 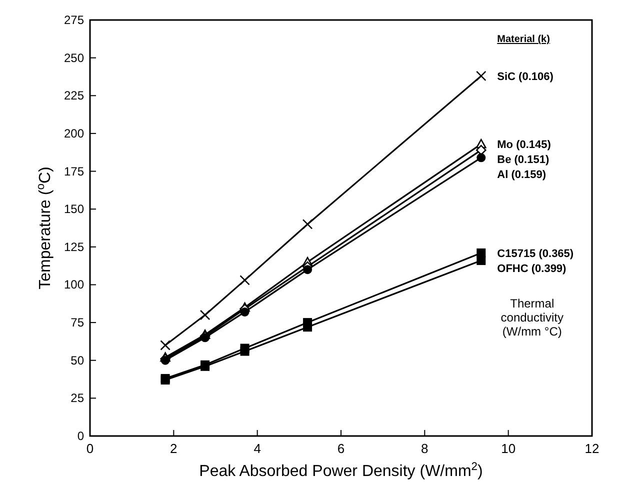 I want to click on y-tick-label: 250, so click(x=74, y=57).